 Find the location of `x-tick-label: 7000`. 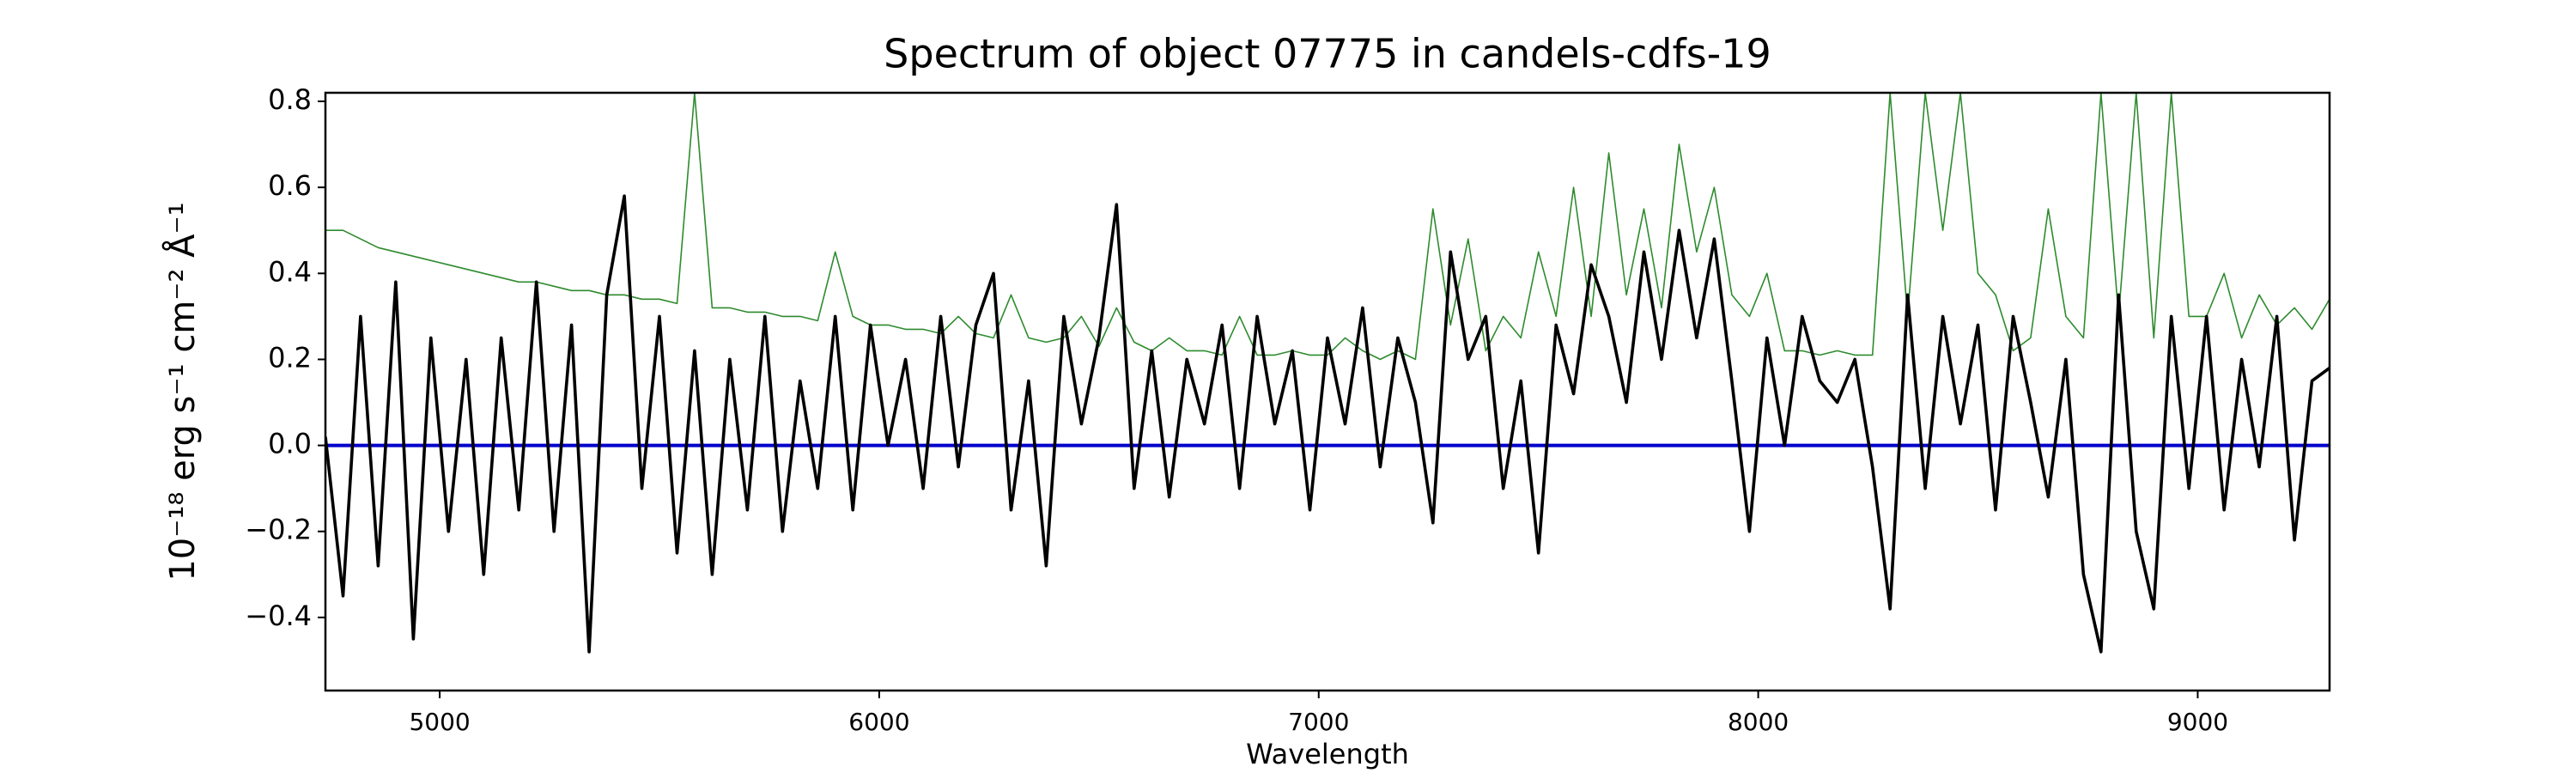

x-tick-label: 7000 is located at coordinates (1319, 722).